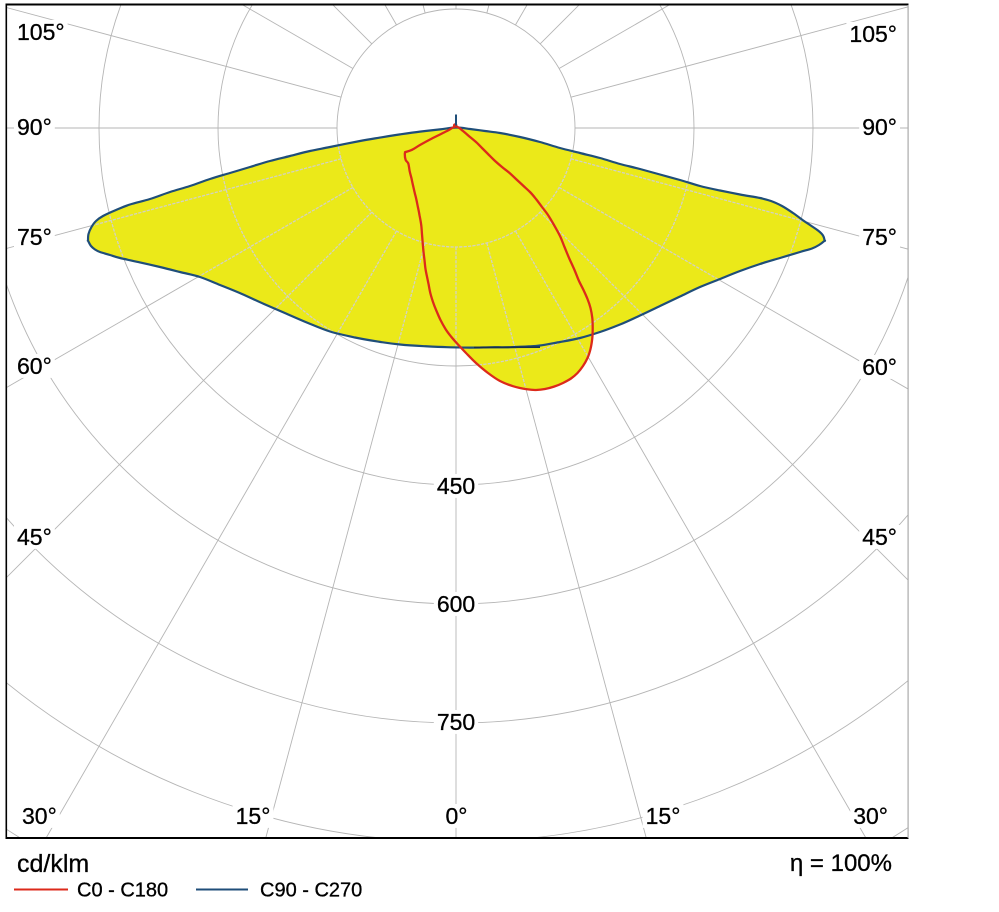 The image size is (999, 912). I want to click on svg-text: η = 100%, so click(841, 863).